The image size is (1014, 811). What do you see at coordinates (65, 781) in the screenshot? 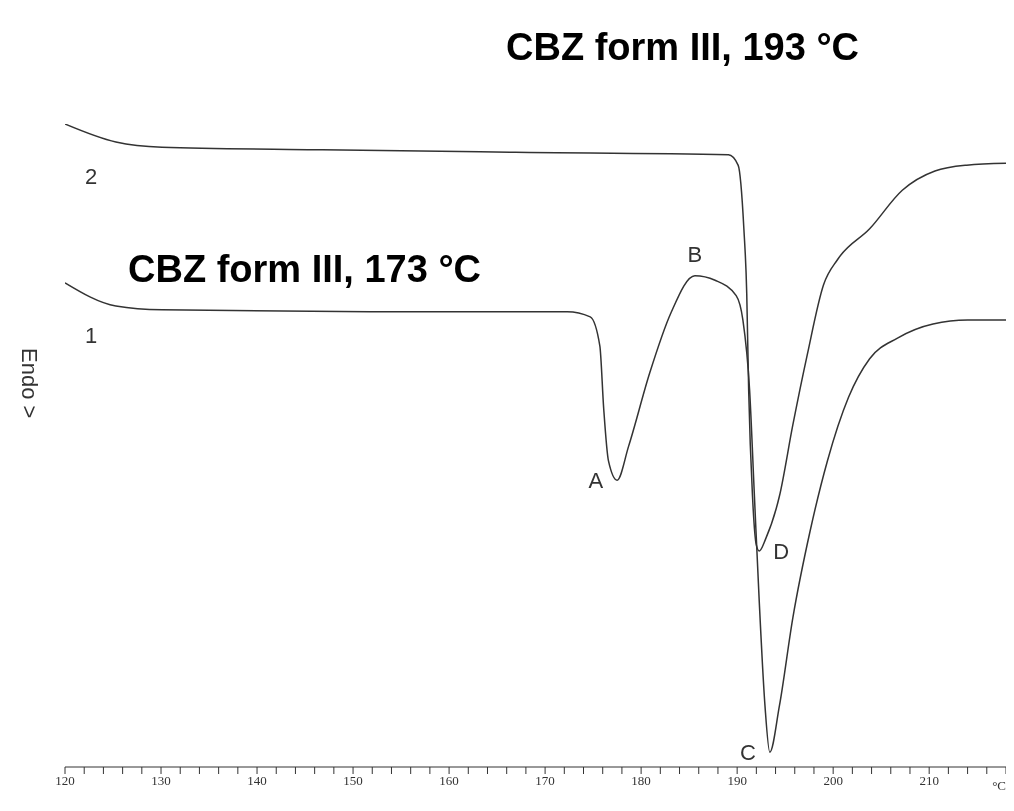
I see `x-tick-label: 120` at bounding box center [65, 781].